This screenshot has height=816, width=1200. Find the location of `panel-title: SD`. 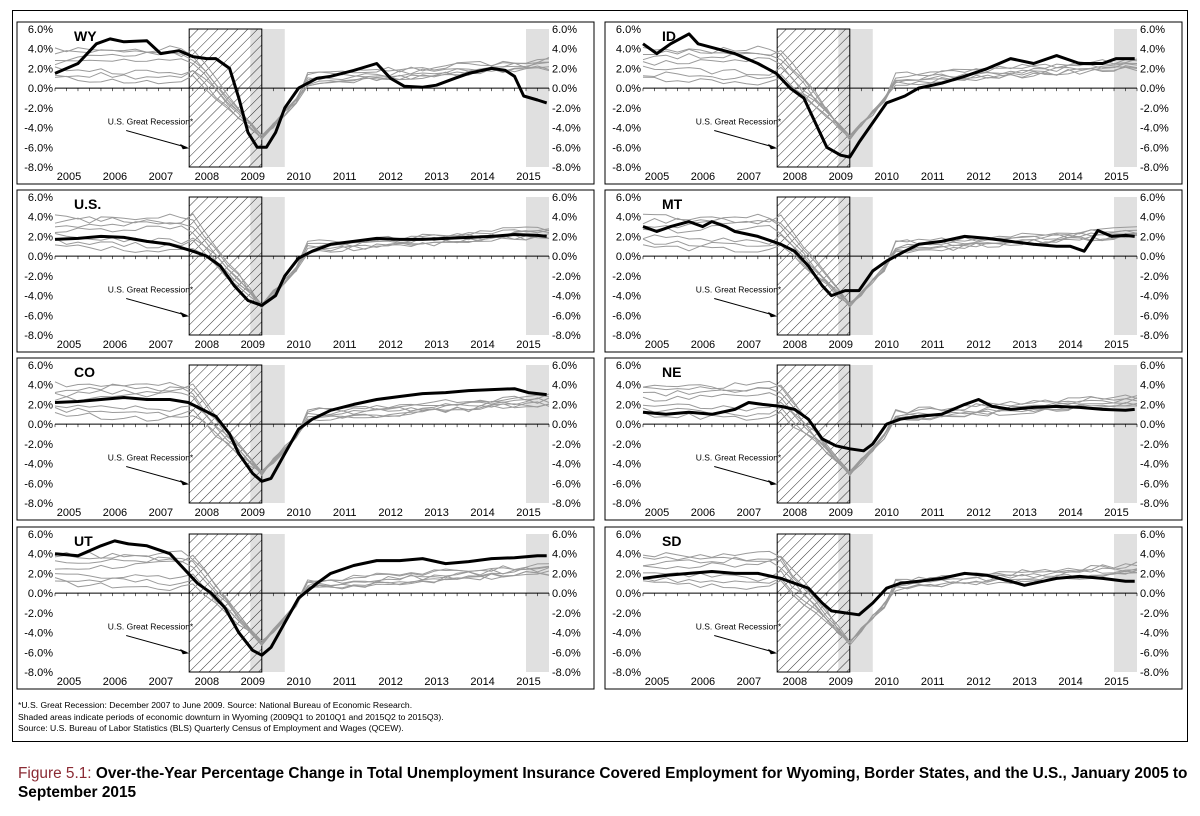

panel-title: SD is located at coordinates (671, 541).